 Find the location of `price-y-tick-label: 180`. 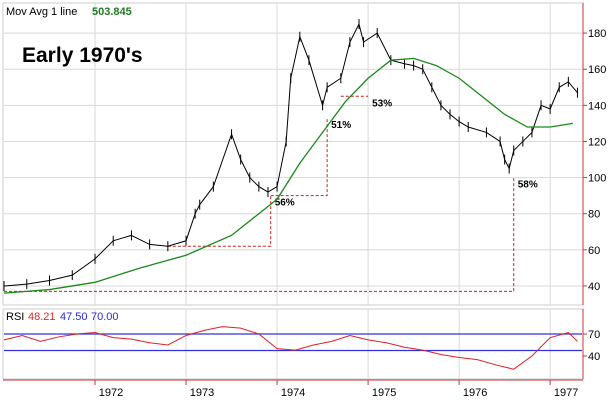

price-y-tick-label: 180 is located at coordinates (597, 34).